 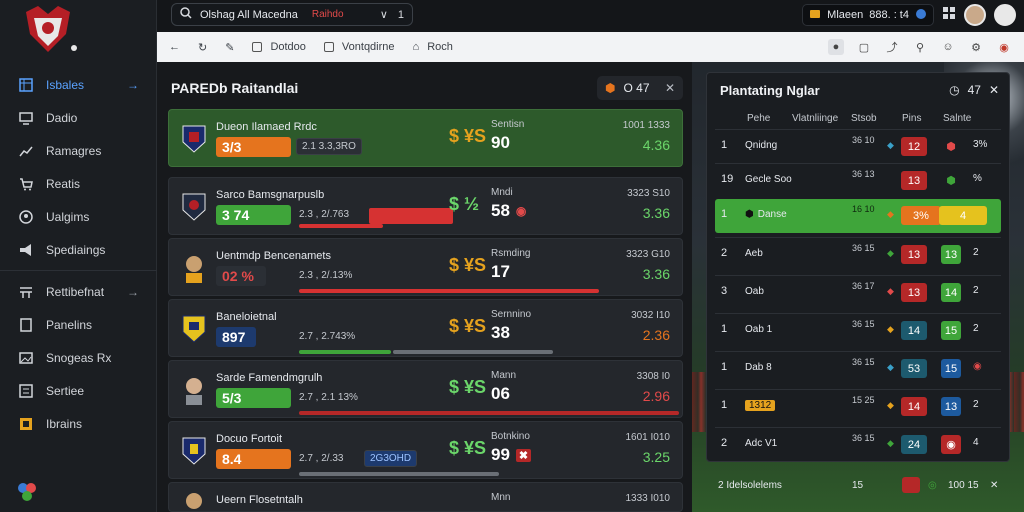 I want to click on sidebar-item-rettibefnat: Rettibefnat →, so click(x=78, y=291).